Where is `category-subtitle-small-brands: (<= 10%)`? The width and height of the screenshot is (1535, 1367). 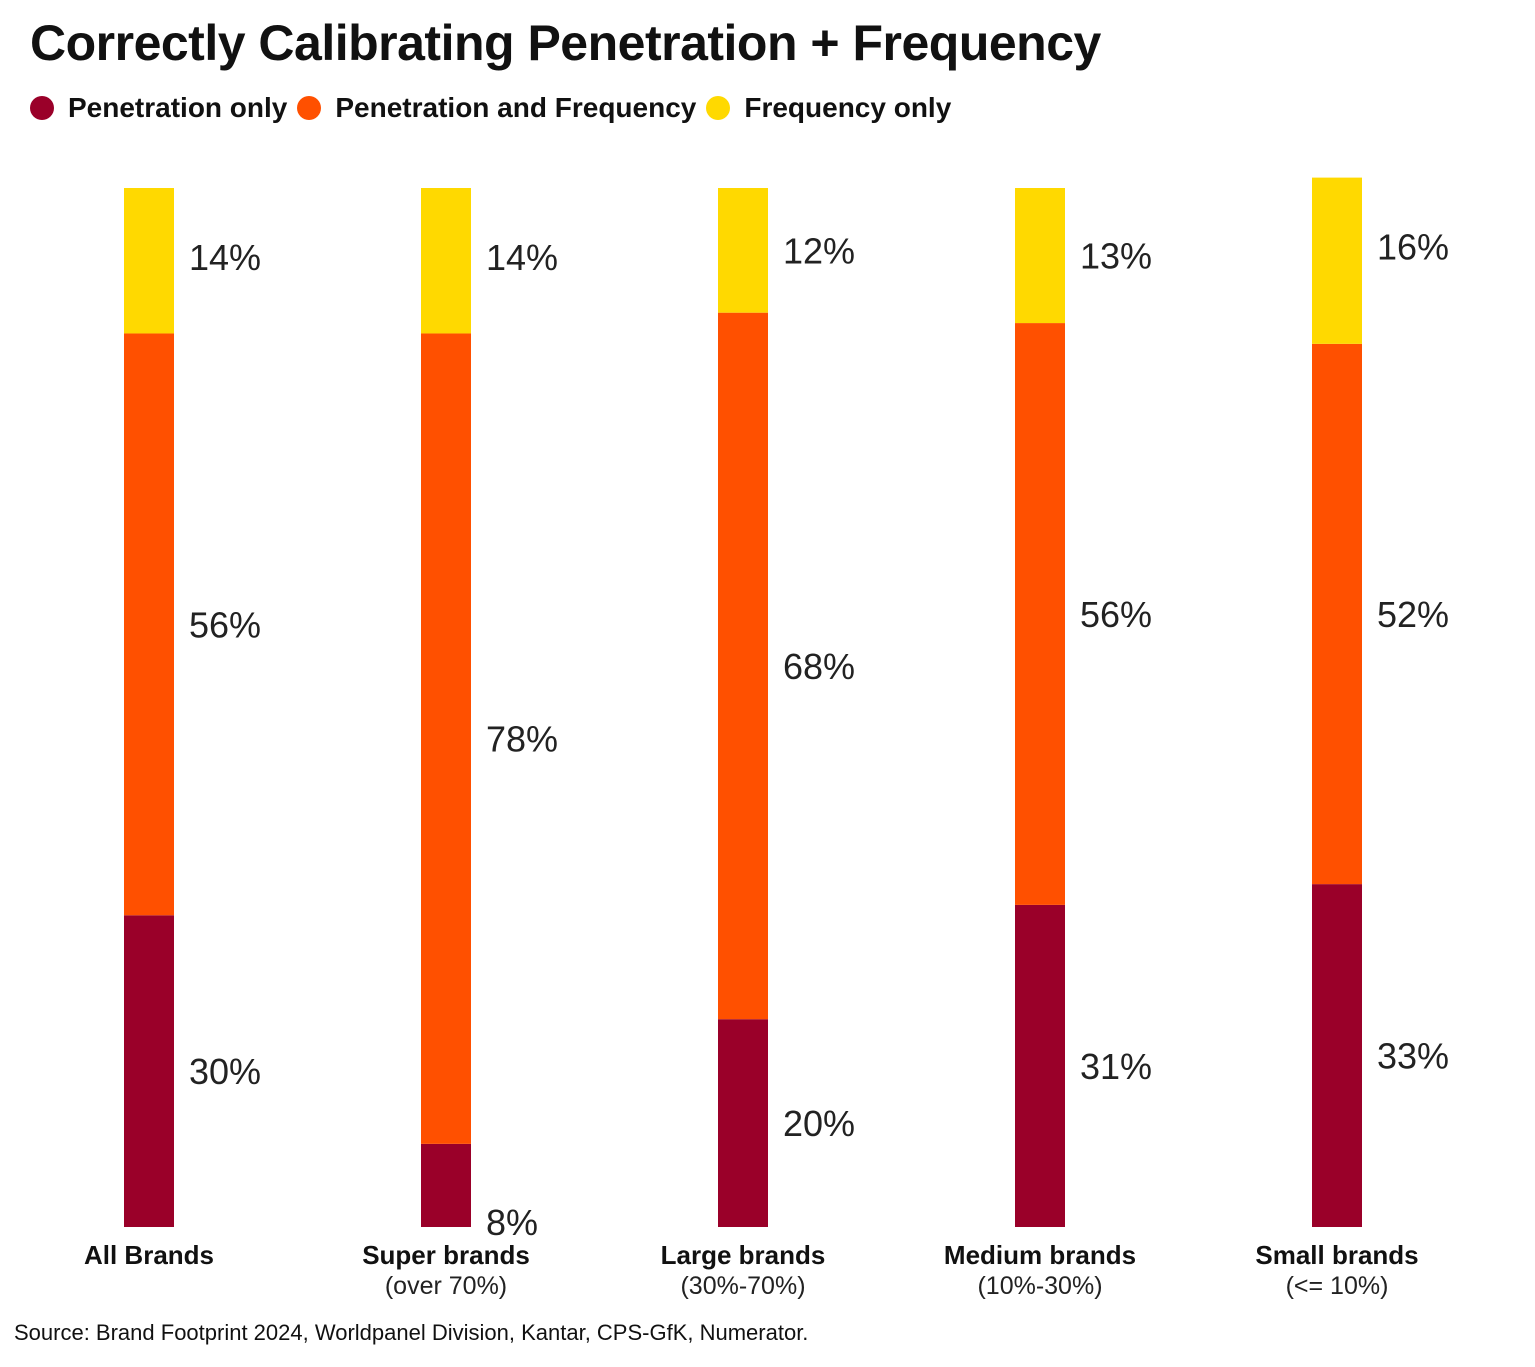 category-subtitle-small-brands: (<= 10%) is located at coordinates (1337, 1286).